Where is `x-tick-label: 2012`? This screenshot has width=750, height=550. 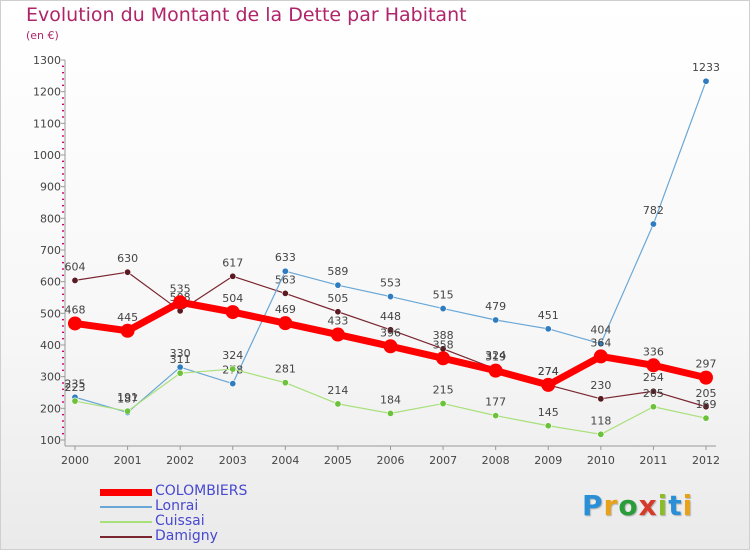 x-tick-label: 2012 is located at coordinates (706, 460).